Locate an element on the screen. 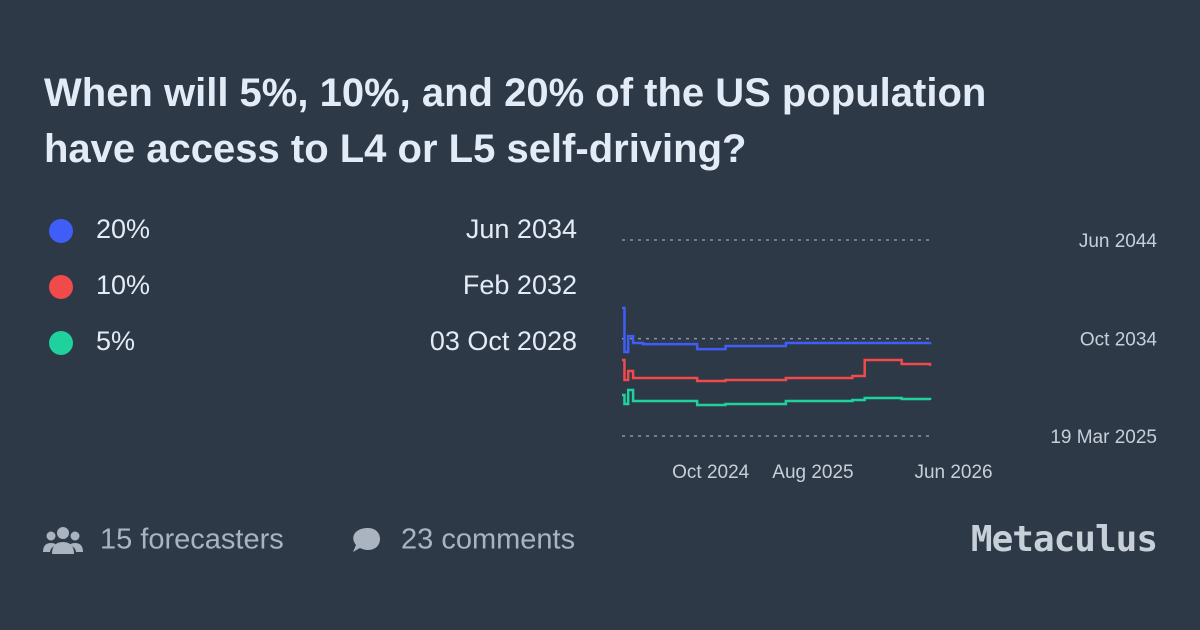 This screenshot has width=1200, height=630. forecasters-count: 15 forecasters is located at coordinates (192, 540).